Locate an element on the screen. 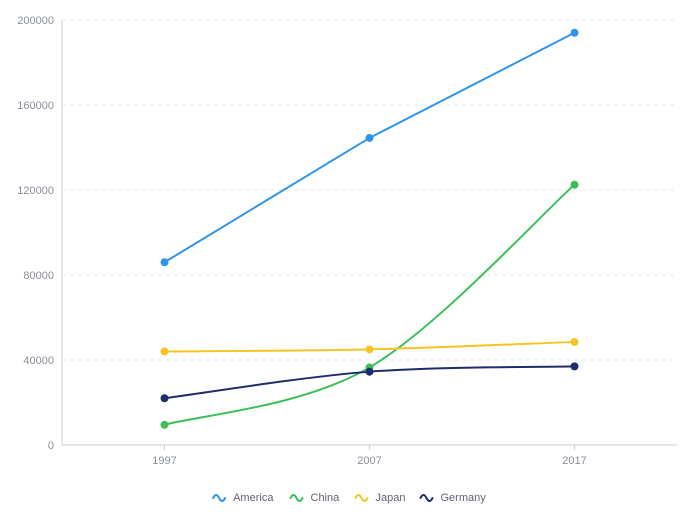 The height and width of the screenshot is (517, 695). legend-item-america: America is located at coordinates (243, 498).